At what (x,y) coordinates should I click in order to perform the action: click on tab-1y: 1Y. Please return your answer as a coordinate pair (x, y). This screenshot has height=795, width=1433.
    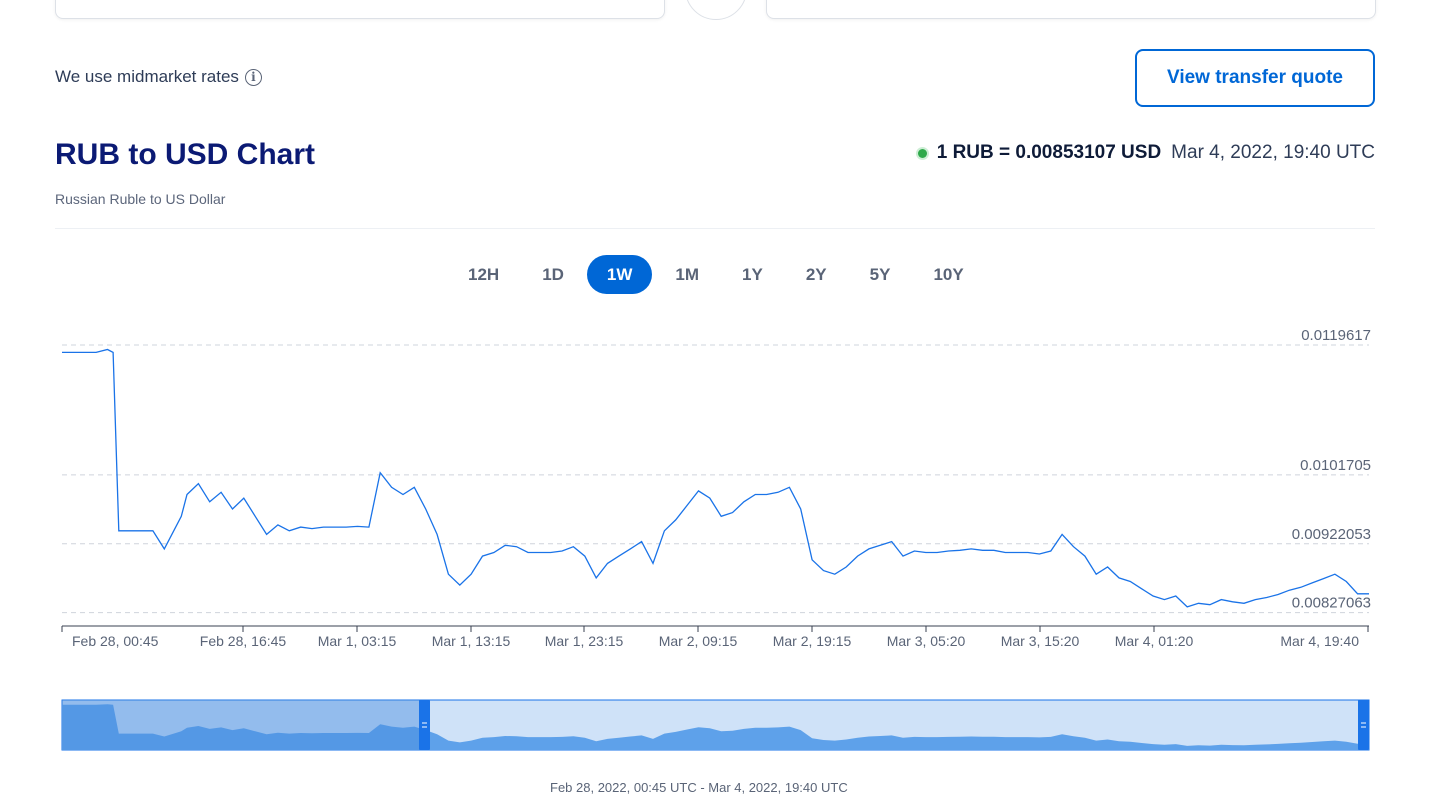
    Looking at the image, I should click on (752, 274).